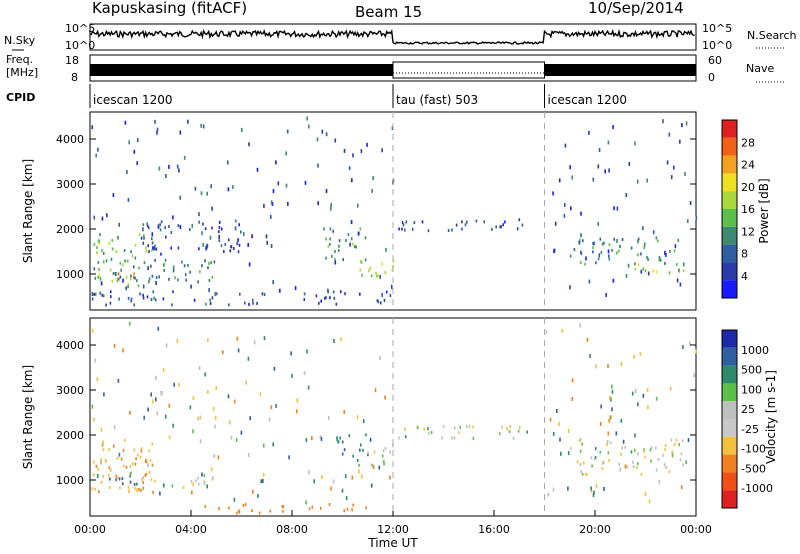  I want to click on colorbar-tick-label: 24, so click(748, 165).